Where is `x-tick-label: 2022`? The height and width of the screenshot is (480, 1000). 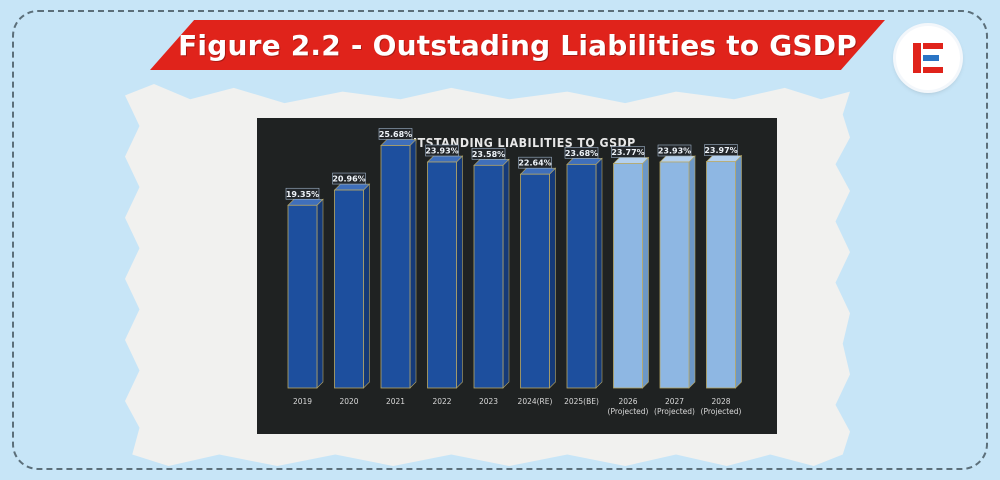 x-tick-label: 2022 is located at coordinates (441, 401).